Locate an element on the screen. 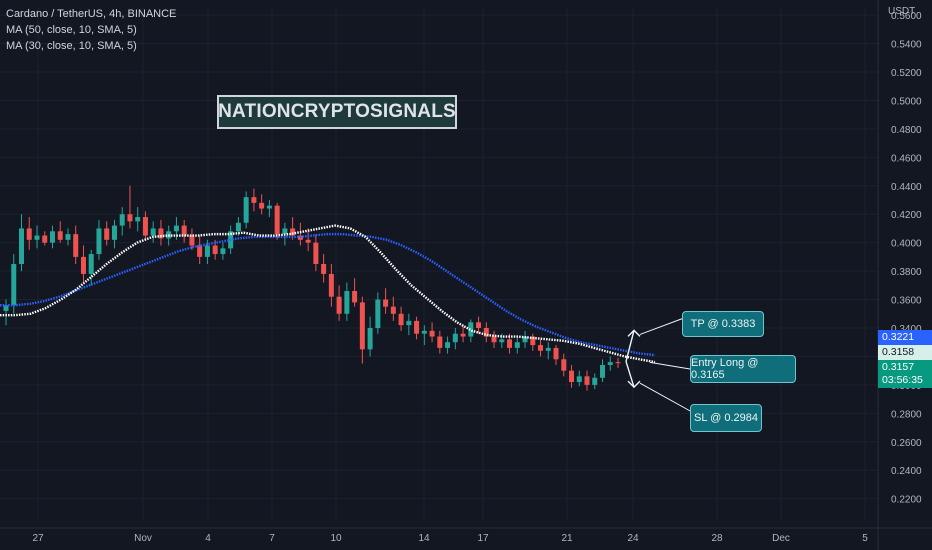  x-tick-label: 17 is located at coordinates (483, 538).